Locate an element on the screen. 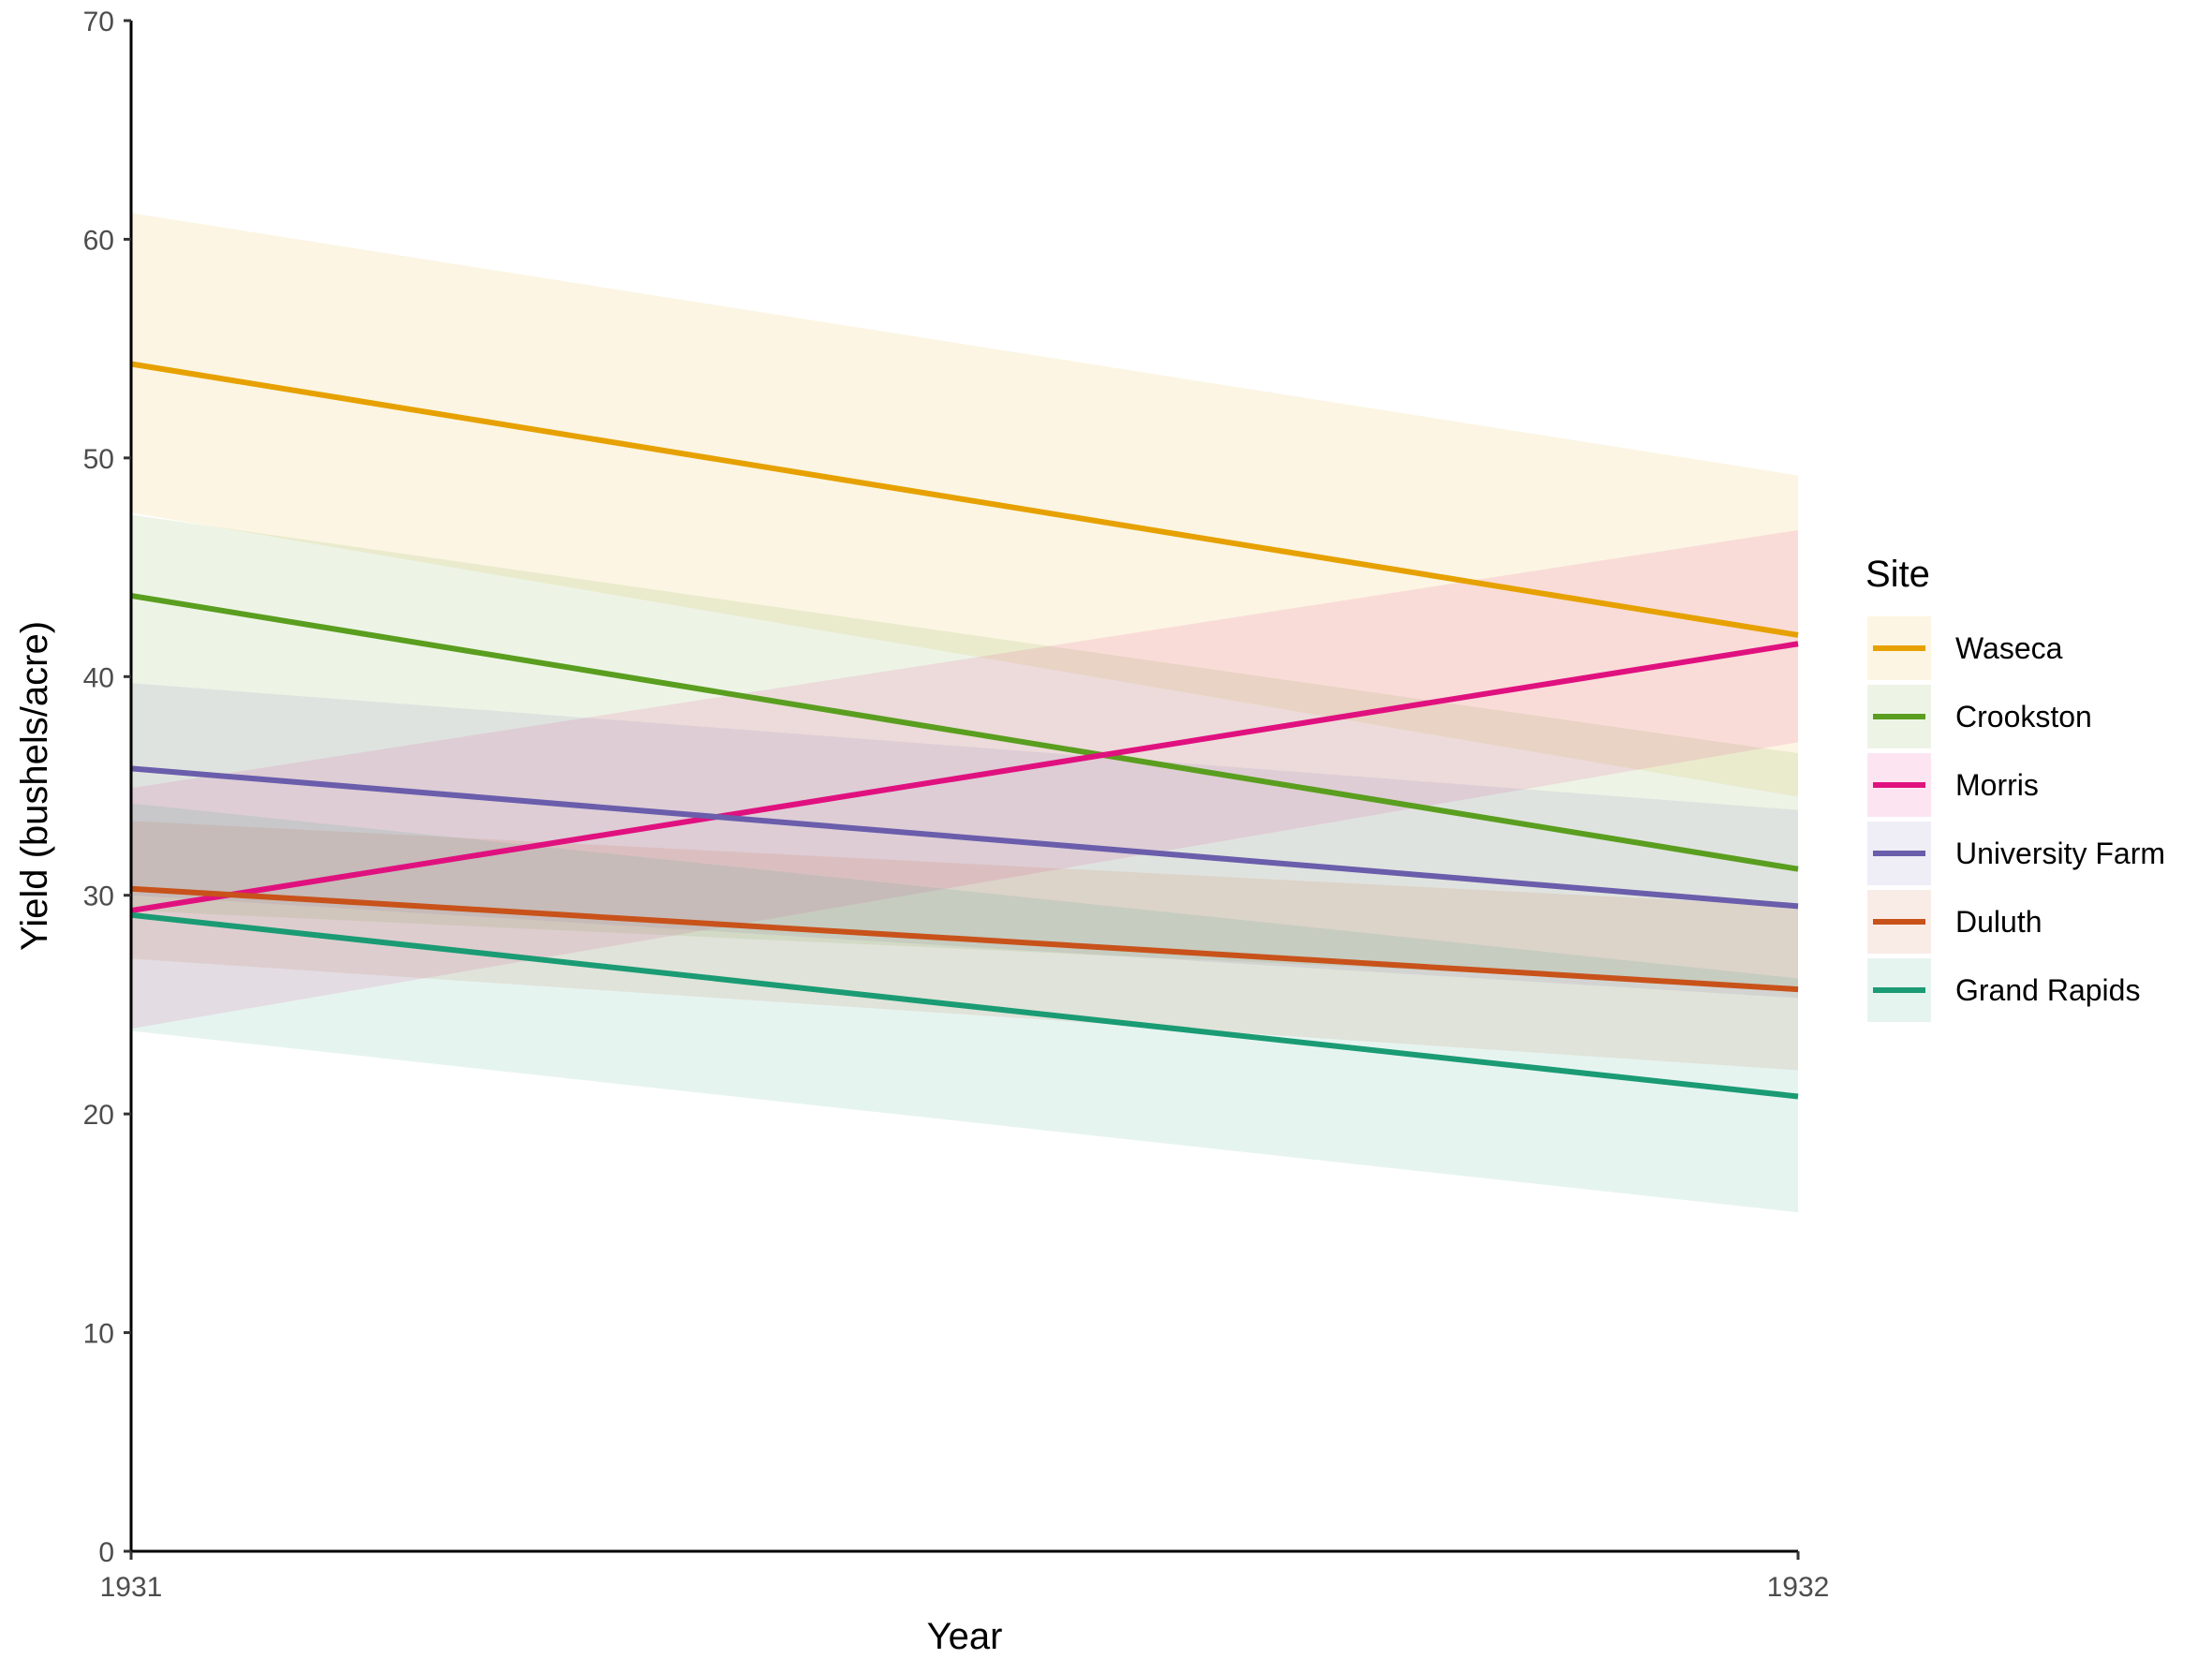 Image resolution: width=2212 pixels, height=1659 pixels. legend-item-university-farm: University Farm is located at coordinates (2016, 853).